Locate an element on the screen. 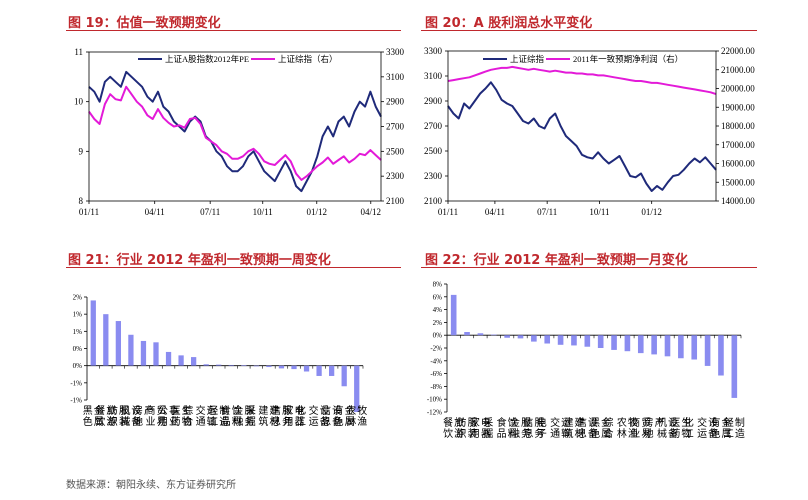  left-axis-tick-label: 2300 is located at coordinates (433, 176).